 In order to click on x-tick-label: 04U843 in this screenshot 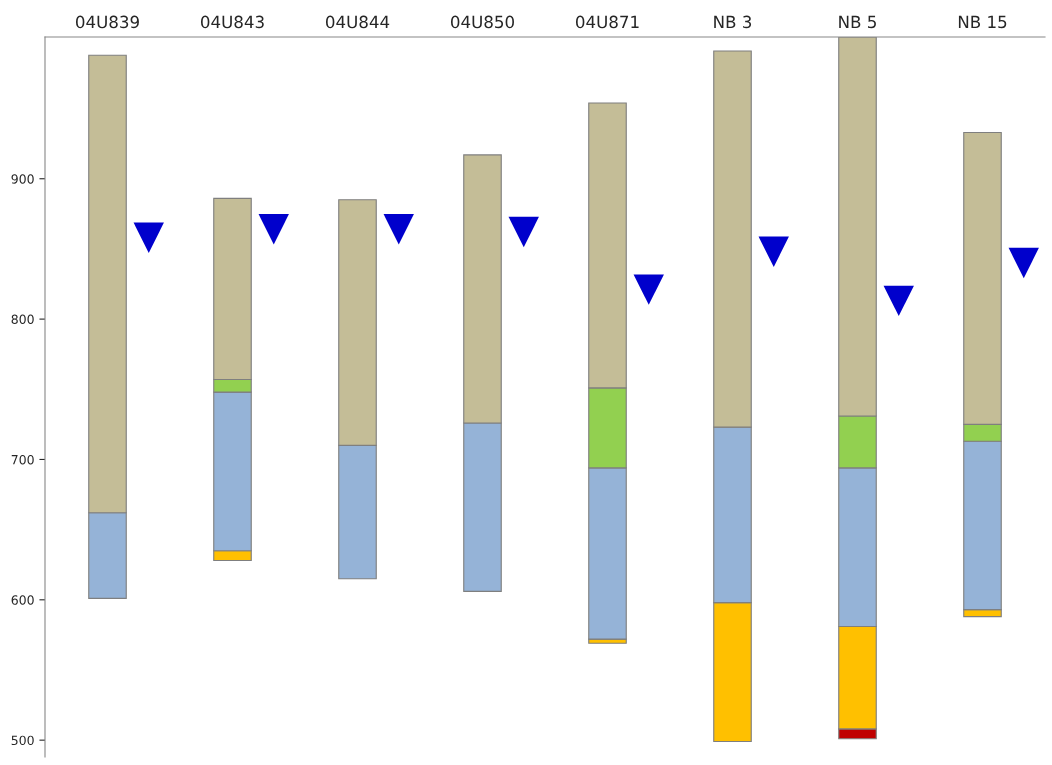, I will do `click(232, 22)`.